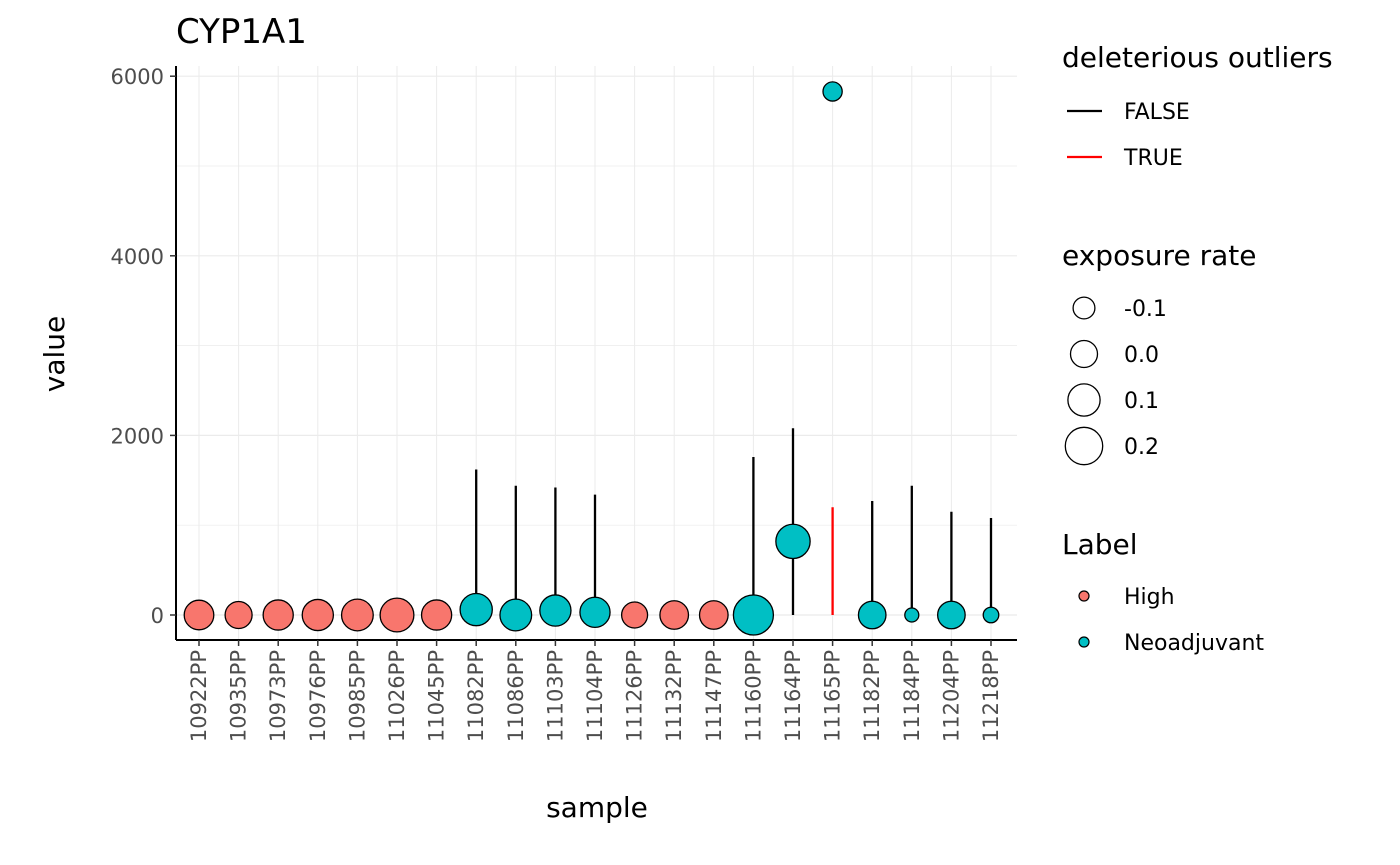 This screenshot has width=1400, height=865. I want to click on x-tick-label: 11045PP, so click(437, 696).